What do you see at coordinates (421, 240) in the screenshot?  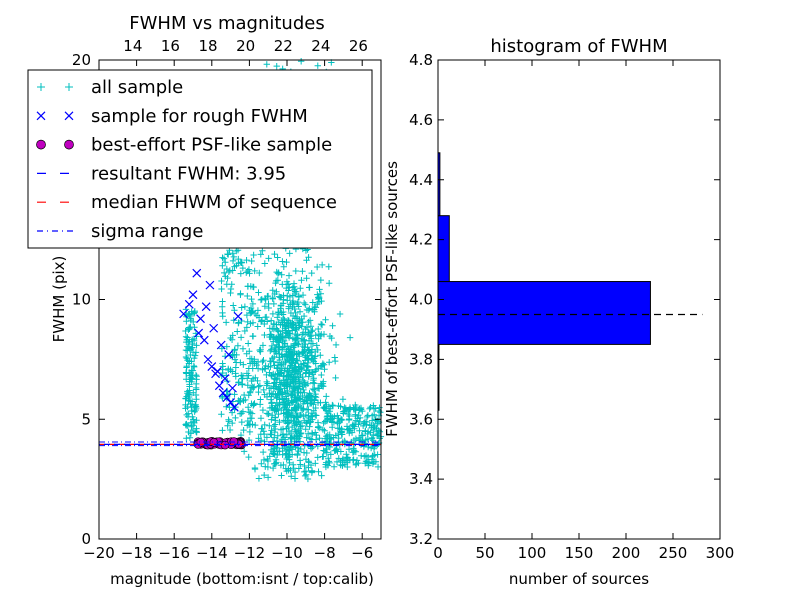 I see `y-tick-label: 4.2` at bounding box center [421, 240].